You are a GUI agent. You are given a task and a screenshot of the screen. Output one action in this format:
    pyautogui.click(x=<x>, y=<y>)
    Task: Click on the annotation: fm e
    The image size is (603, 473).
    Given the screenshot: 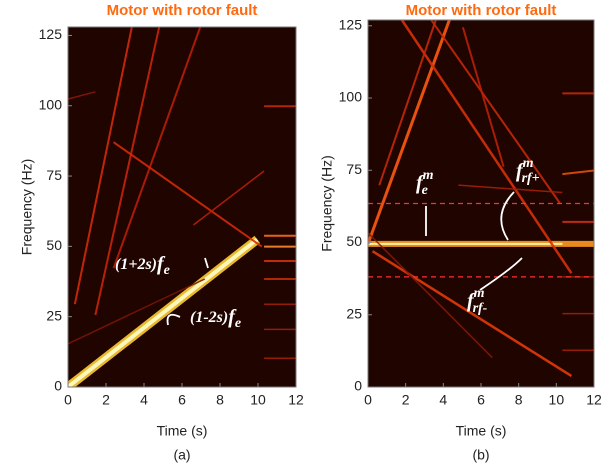 What is the action you would take?
    pyautogui.click(x=425, y=183)
    